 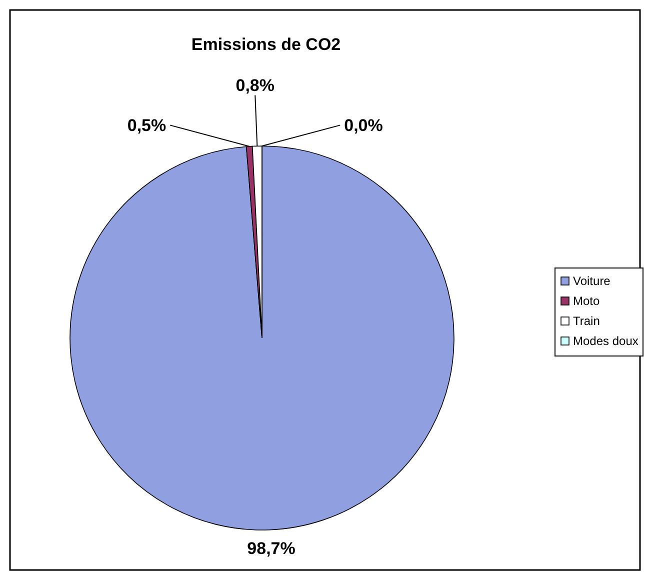 What do you see at coordinates (592, 281) in the screenshot?
I see `legend-label: Voiture` at bounding box center [592, 281].